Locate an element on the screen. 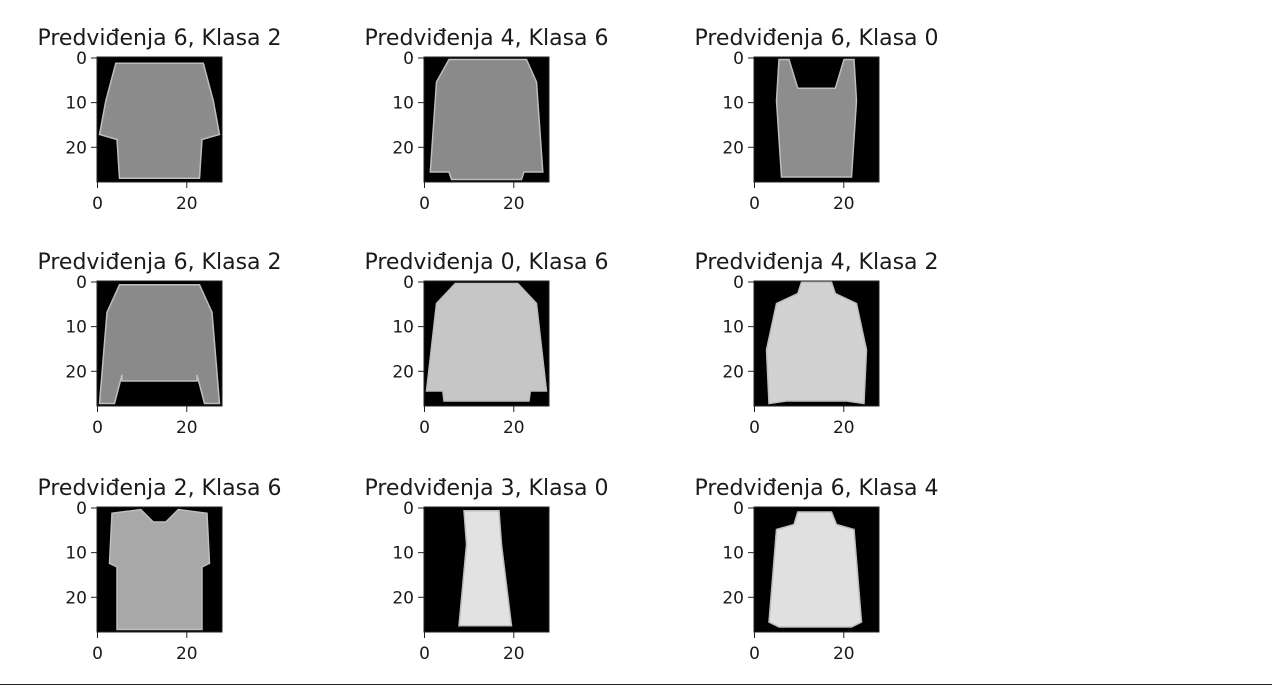 The width and height of the screenshot is (1272, 687). sweater-image is located at coordinates (159, 344).